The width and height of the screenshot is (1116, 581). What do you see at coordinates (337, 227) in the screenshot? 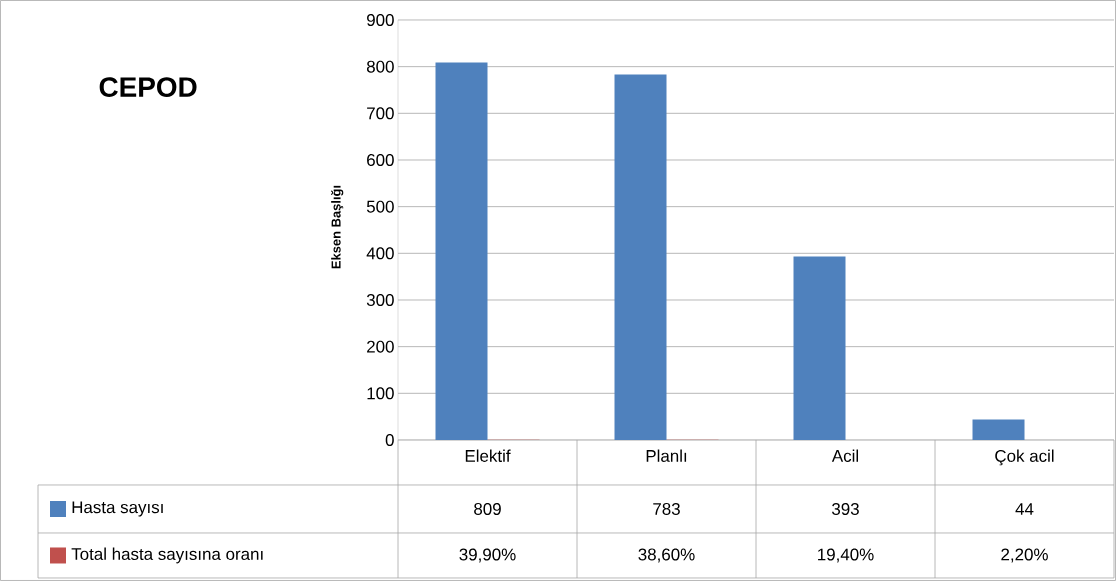
I see `y-axis-title: Eksen Başlığı` at bounding box center [337, 227].